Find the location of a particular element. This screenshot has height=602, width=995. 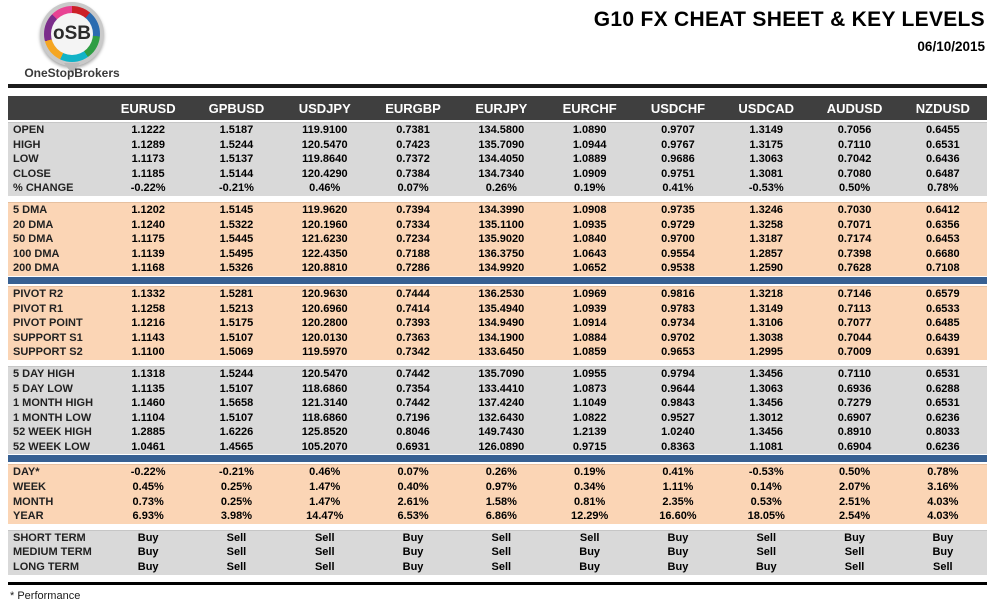

value-cell: 0.6236 is located at coordinates (943, 446).